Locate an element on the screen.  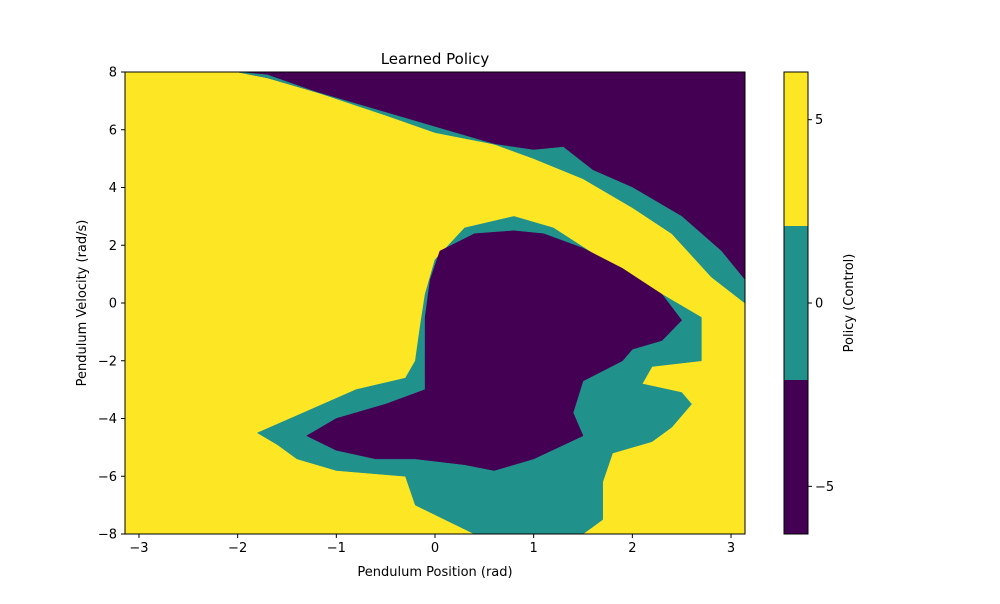
y-tick-label: 4 is located at coordinates (113, 188).